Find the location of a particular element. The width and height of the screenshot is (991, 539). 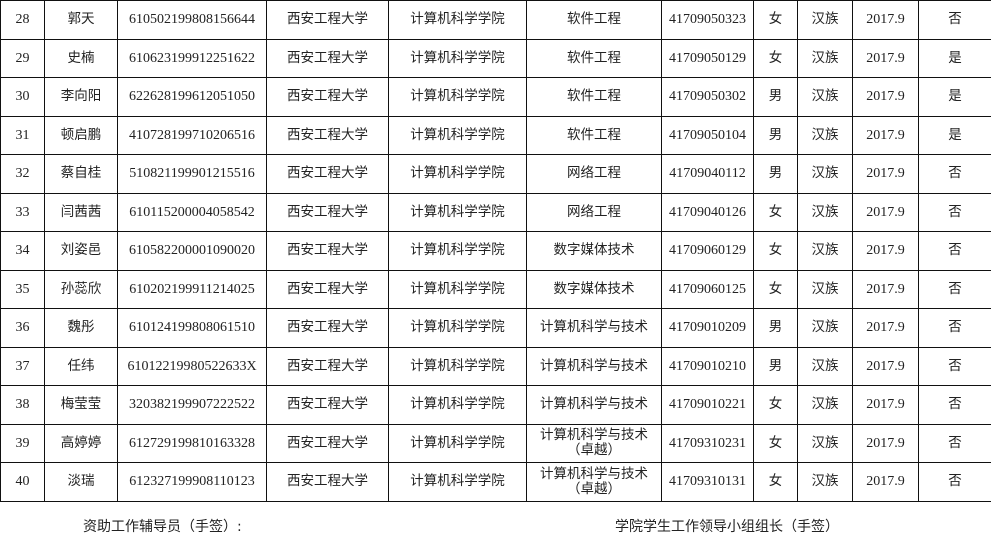

student-id-cell: 41709050129 is located at coordinates (707, 58).